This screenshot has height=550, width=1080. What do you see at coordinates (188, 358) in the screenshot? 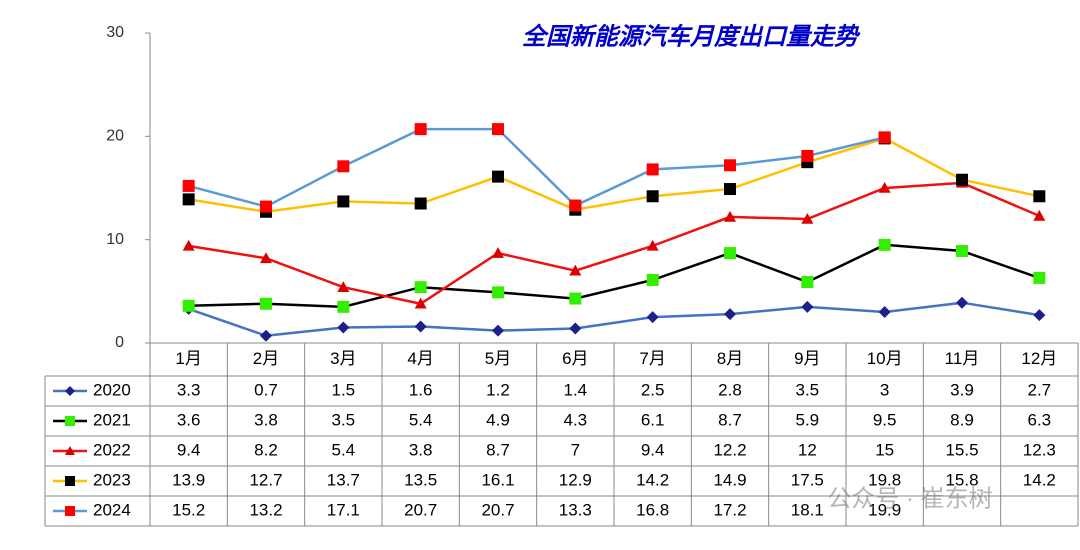
I see `x-tick-label: 1月` at bounding box center [188, 358].